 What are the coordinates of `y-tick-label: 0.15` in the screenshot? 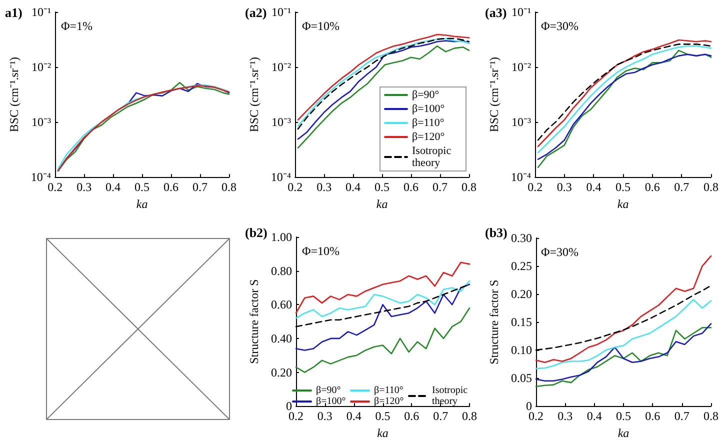 It's located at (521, 322).